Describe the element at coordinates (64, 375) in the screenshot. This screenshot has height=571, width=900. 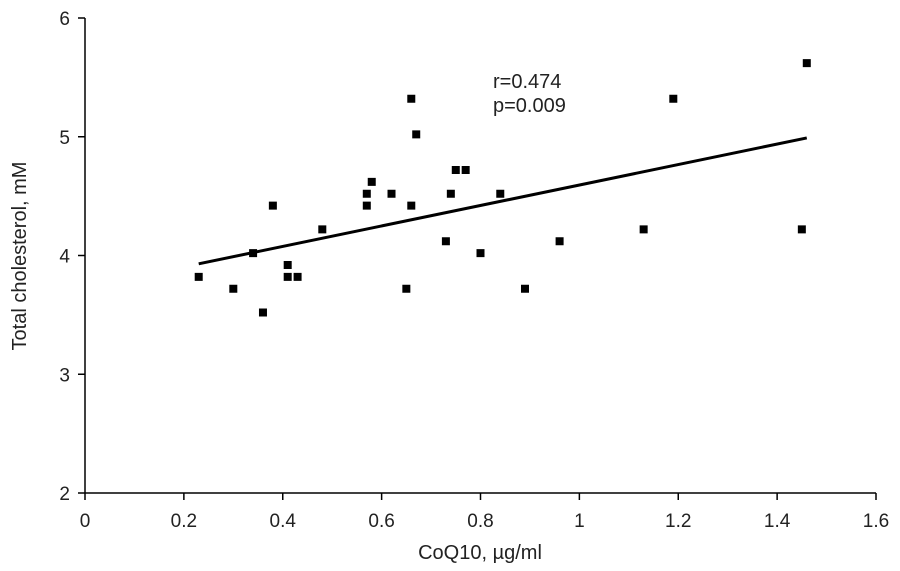
I see `y-tick-label: 3` at that location.